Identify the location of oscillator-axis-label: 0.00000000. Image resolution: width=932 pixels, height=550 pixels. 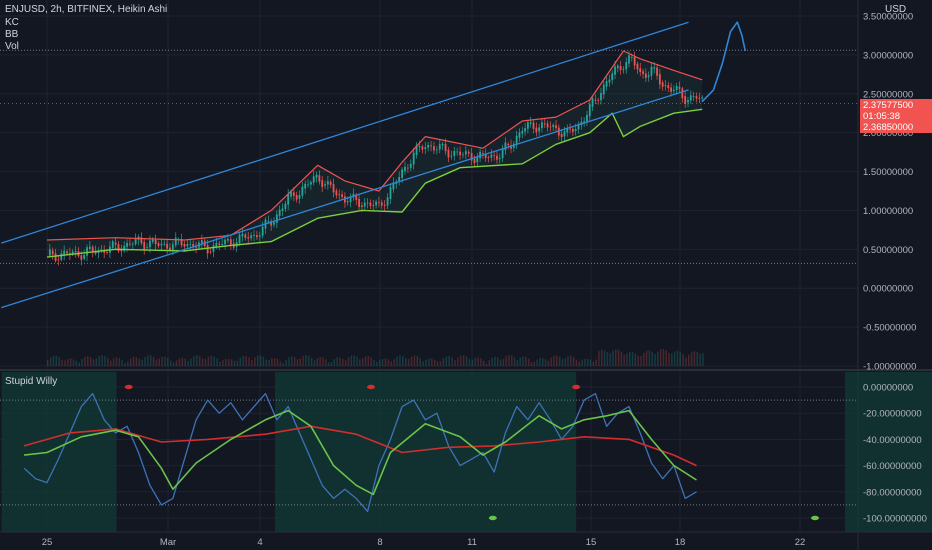
(888, 388).